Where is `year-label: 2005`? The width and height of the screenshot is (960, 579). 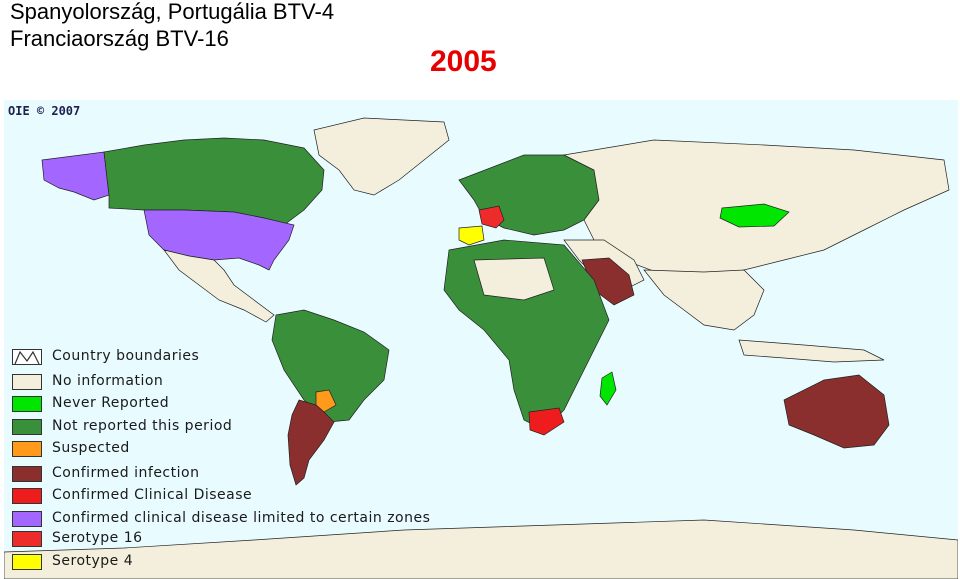 year-label: 2005 is located at coordinates (463, 61).